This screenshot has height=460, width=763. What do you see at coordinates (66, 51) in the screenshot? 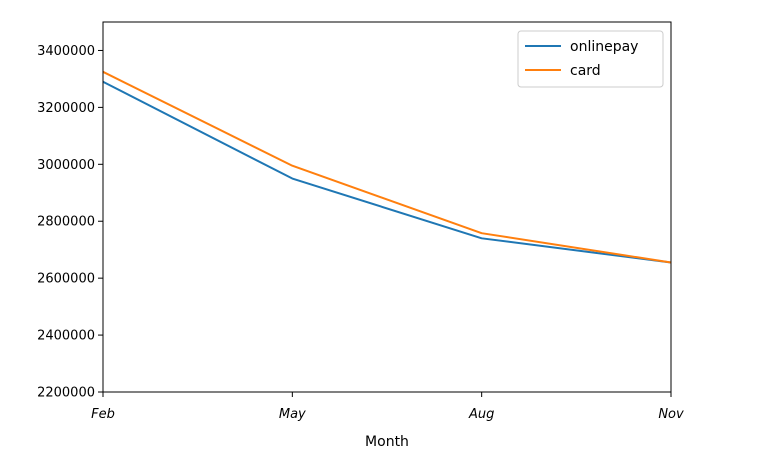
I see `y-tick-label: 3400000` at bounding box center [66, 51].